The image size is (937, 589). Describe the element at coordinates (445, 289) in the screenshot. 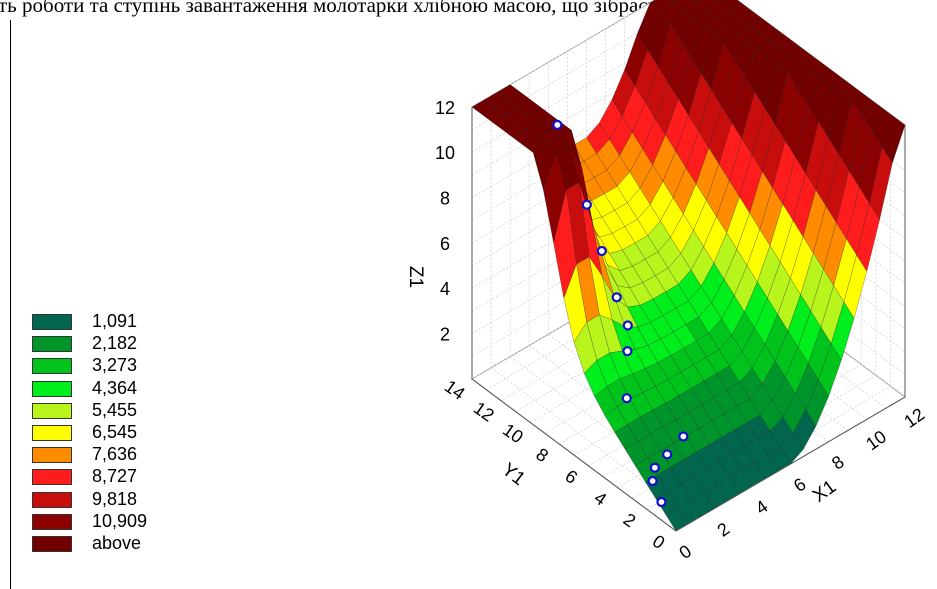

I see `z-tick-label: 4` at that location.